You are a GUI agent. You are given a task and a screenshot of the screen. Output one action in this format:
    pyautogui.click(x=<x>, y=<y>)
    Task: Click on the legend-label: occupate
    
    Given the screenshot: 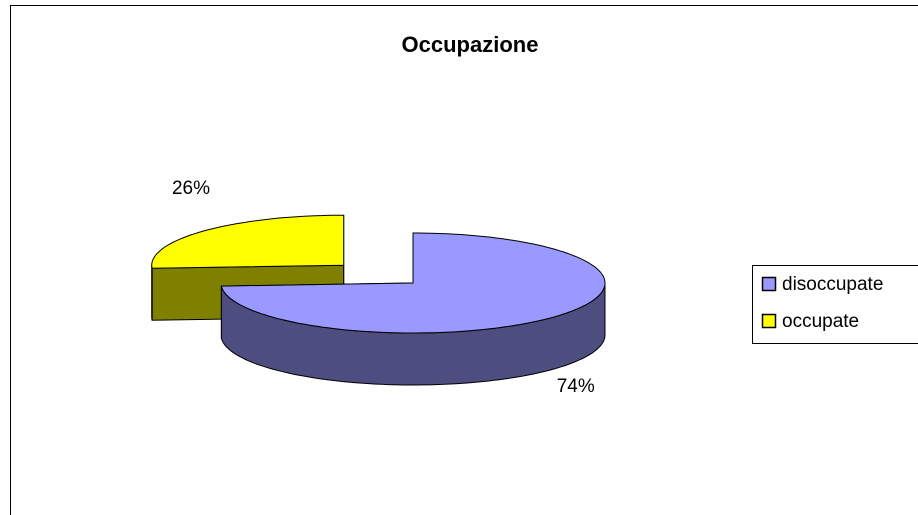 What is the action you would take?
    pyautogui.click(x=820, y=321)
    